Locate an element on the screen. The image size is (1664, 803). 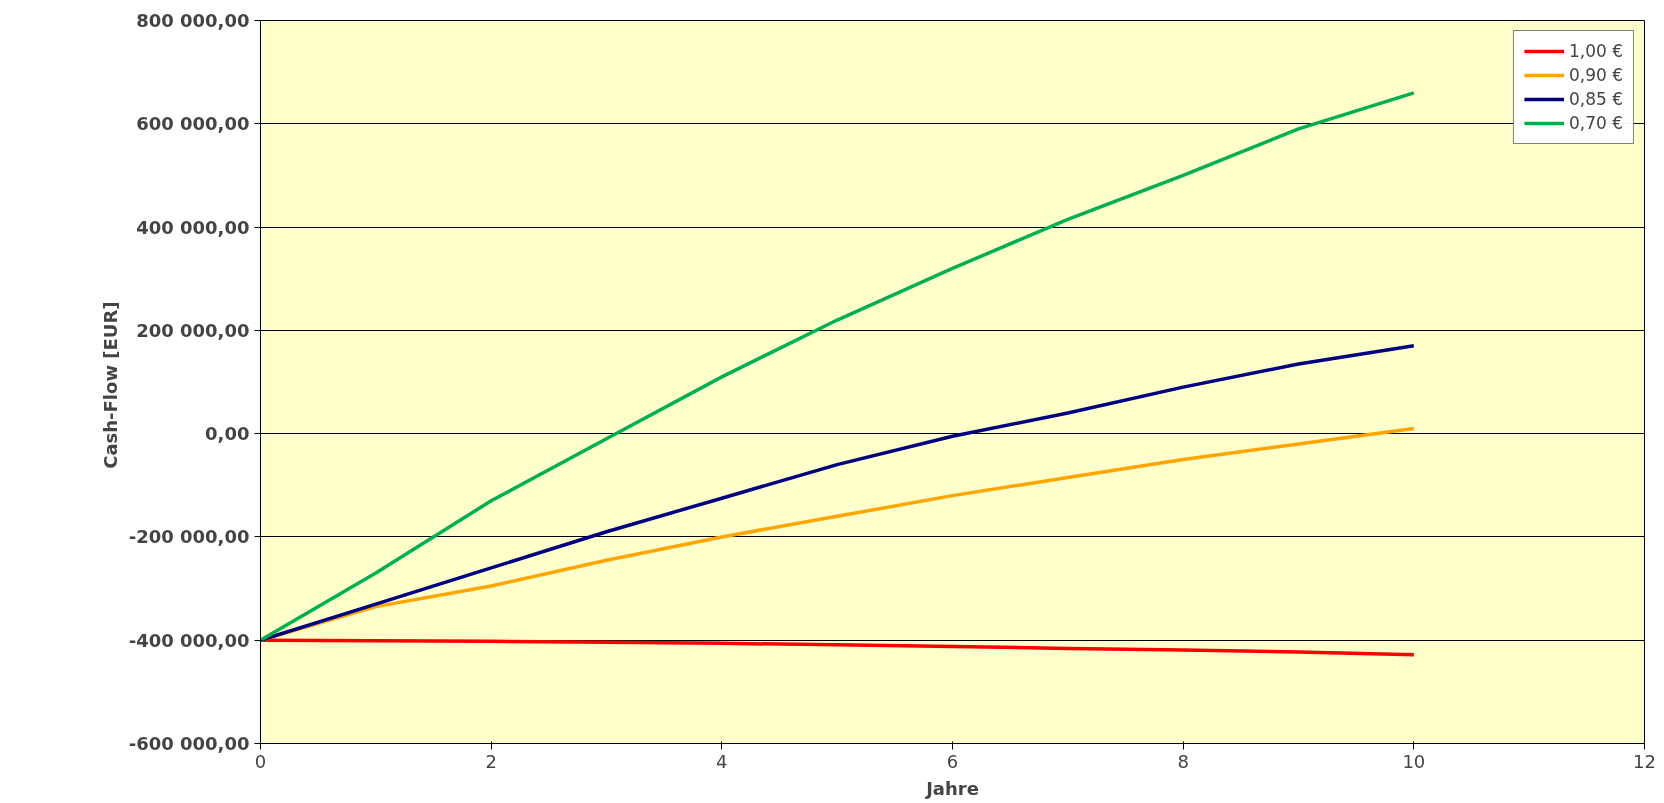
y-tick-label: -400 000,00 is located at coordinates (189, 640).